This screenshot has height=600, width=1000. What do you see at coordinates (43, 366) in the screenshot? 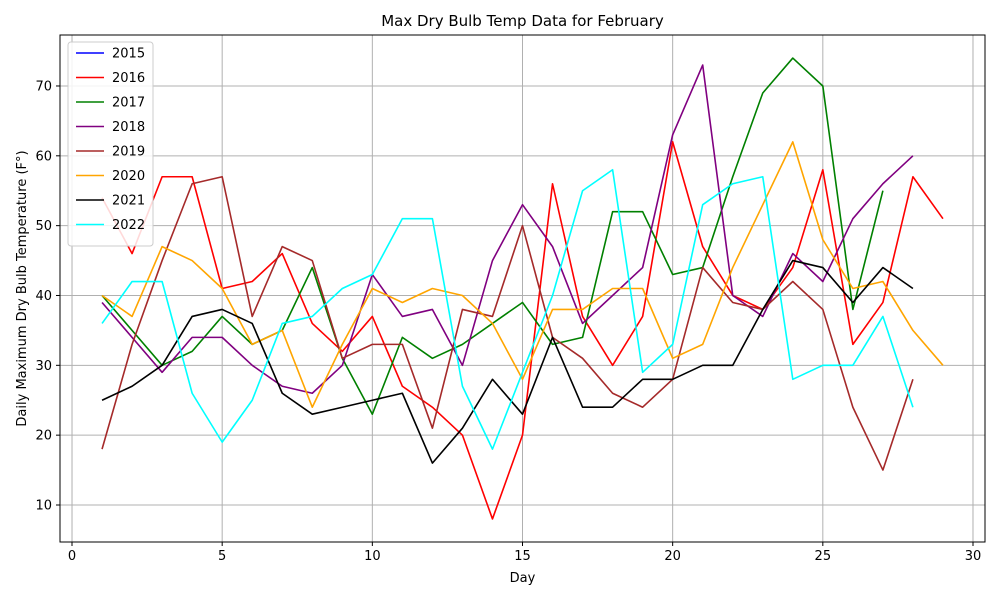
I see `y-tick-label: 30` at bounding box center [43, 366].